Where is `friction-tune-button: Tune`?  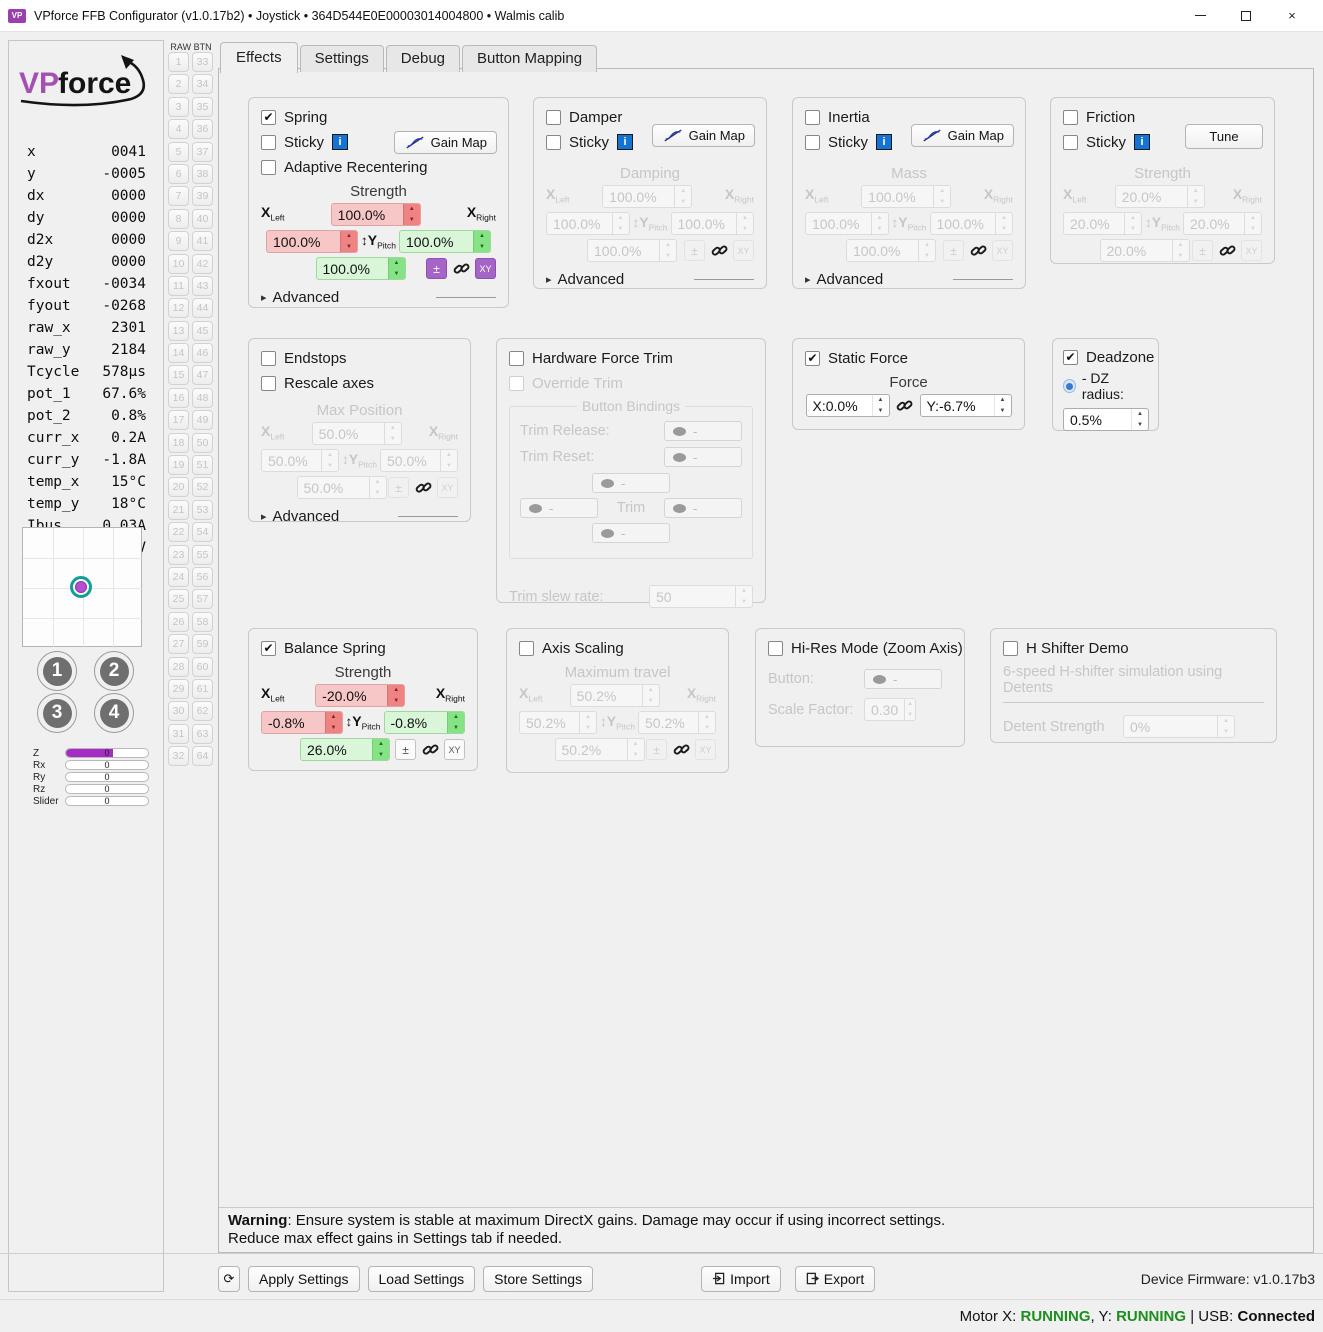
friction-tune-button: Tune is located at coordinates (1224, 136).